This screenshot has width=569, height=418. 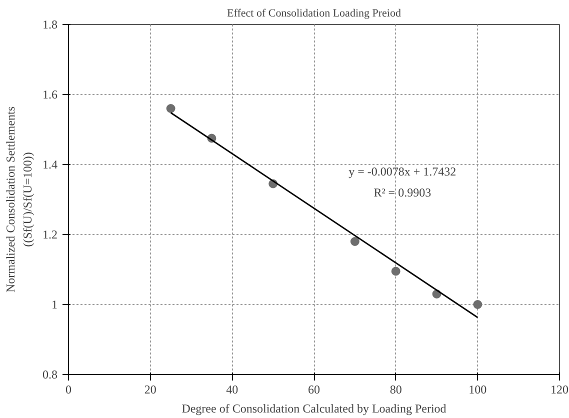 What do you see at coordinates (559, 389) in the screenshot?
I see `x-tick-label: 120` at bounding box center [559, 389].